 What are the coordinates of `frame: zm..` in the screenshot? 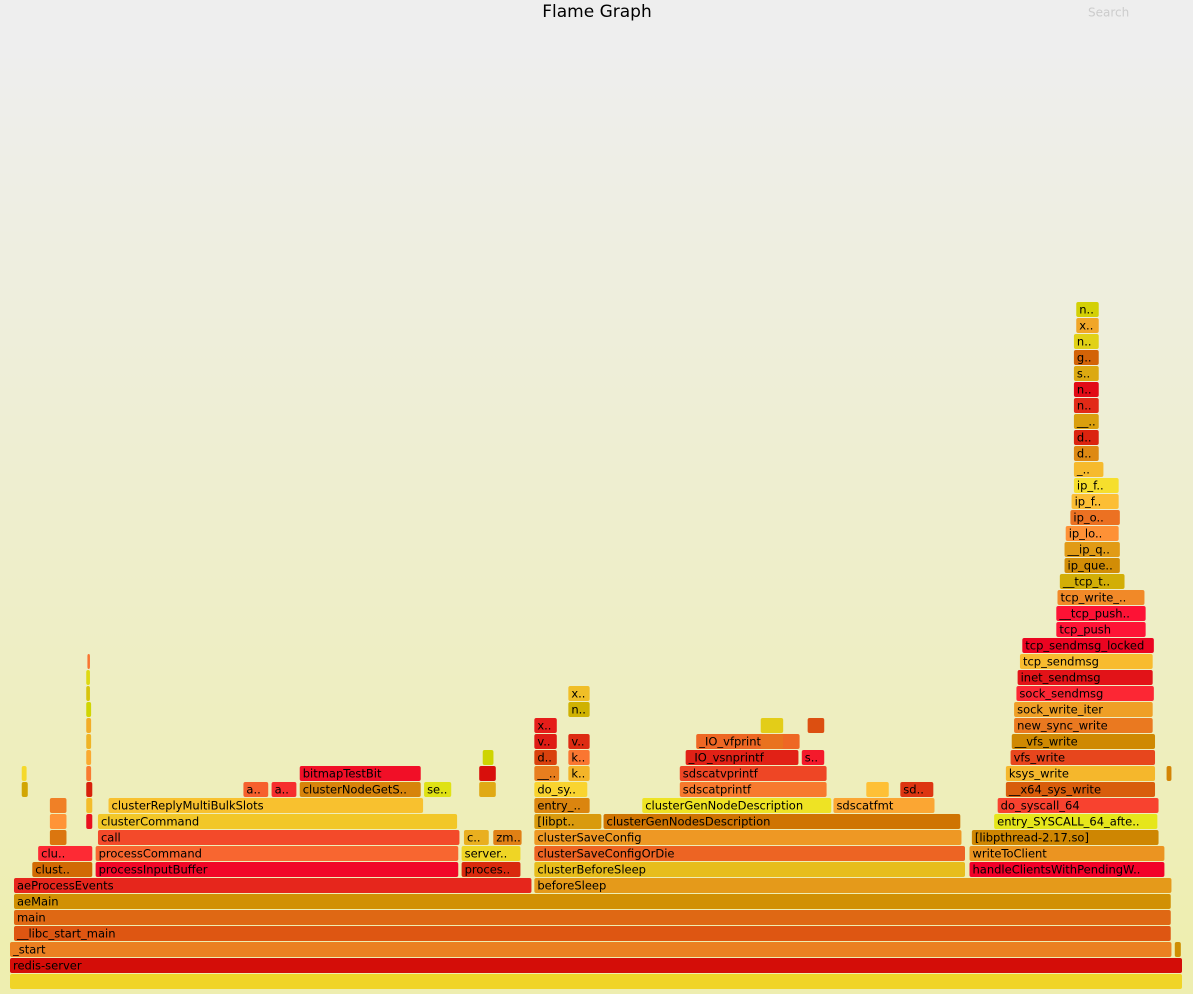 It's located at (507, 837).